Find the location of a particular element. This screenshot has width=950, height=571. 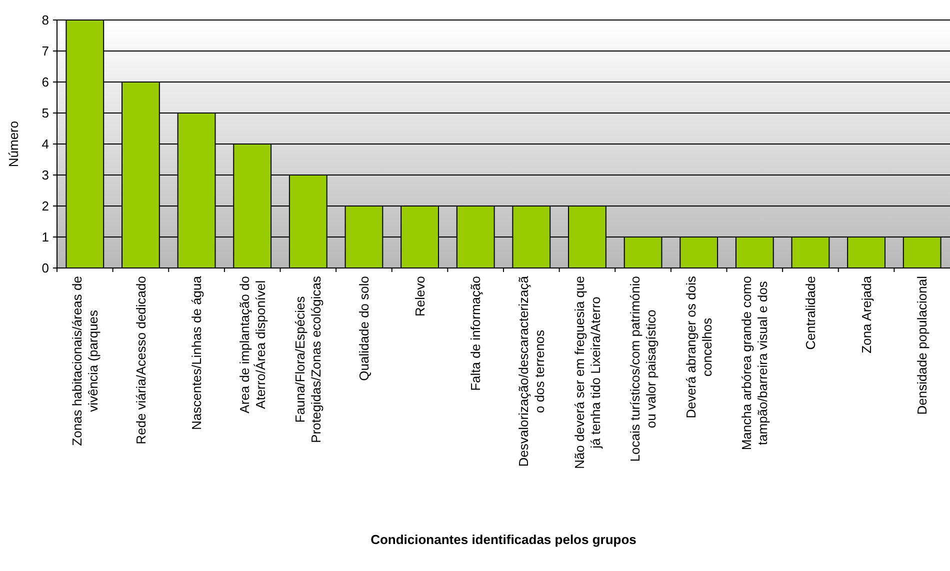

x-tick-label: Centralidade is located at coordinates (810, 313).